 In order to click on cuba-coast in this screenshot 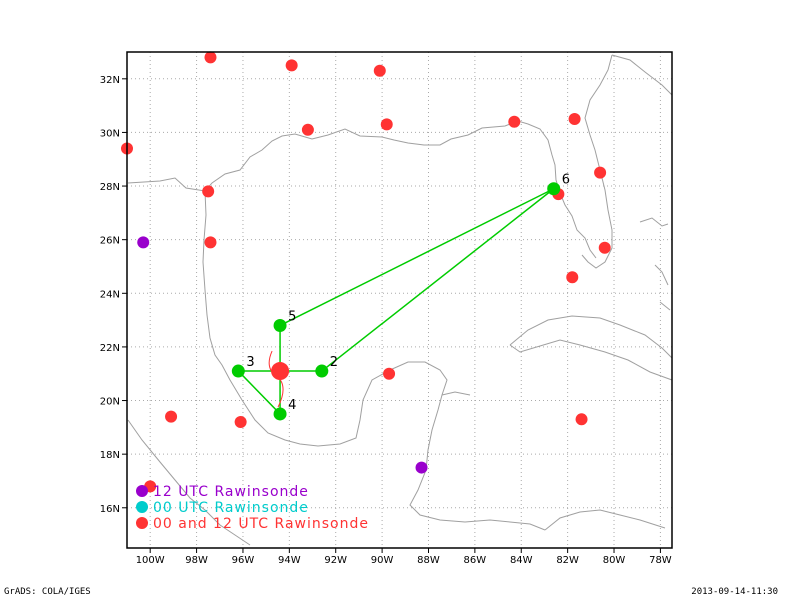, I will do `click(591, 348)`.